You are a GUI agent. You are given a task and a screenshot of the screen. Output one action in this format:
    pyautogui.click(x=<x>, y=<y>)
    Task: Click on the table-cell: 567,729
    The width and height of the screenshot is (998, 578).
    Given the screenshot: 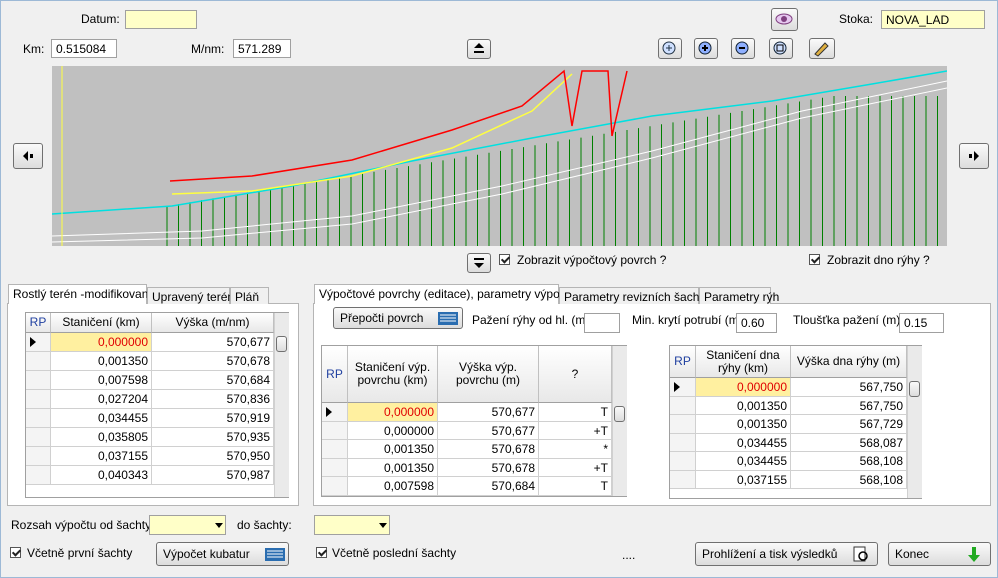 What is the action you would take?
    pyautogui.click(x=849, y=424)
    